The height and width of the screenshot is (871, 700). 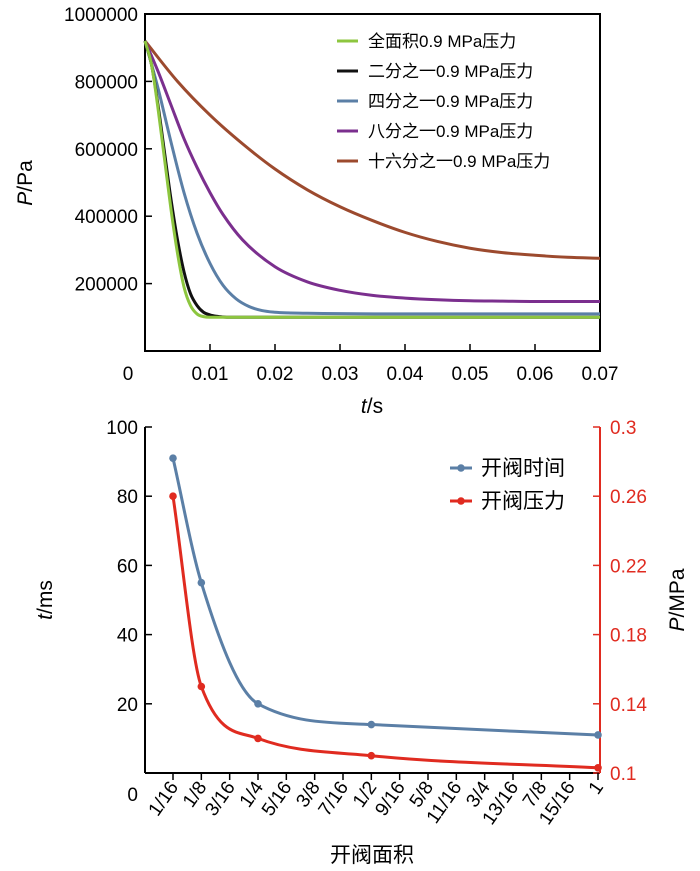 I want to click on y2-tick-label: 0.26, so click(x=628, y=497).